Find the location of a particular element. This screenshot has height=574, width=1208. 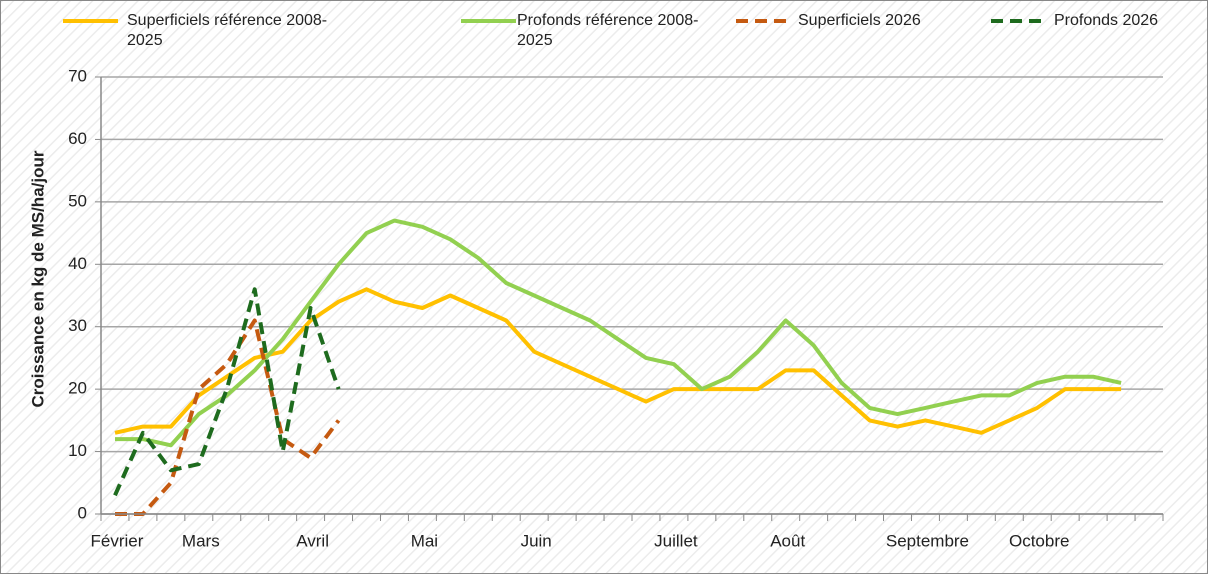

x-tick-label: Septembre is located at coordinates (927, 540).